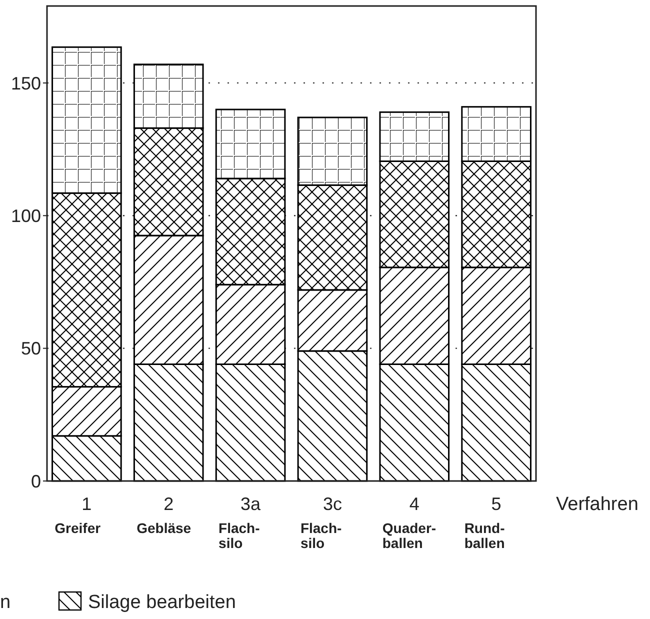 Image resolution: width=650 pixels, height=619 pixels. Describe the element at coordinates (25, 83) in the screenshot. I see `y-tick-label: 150` at that location.